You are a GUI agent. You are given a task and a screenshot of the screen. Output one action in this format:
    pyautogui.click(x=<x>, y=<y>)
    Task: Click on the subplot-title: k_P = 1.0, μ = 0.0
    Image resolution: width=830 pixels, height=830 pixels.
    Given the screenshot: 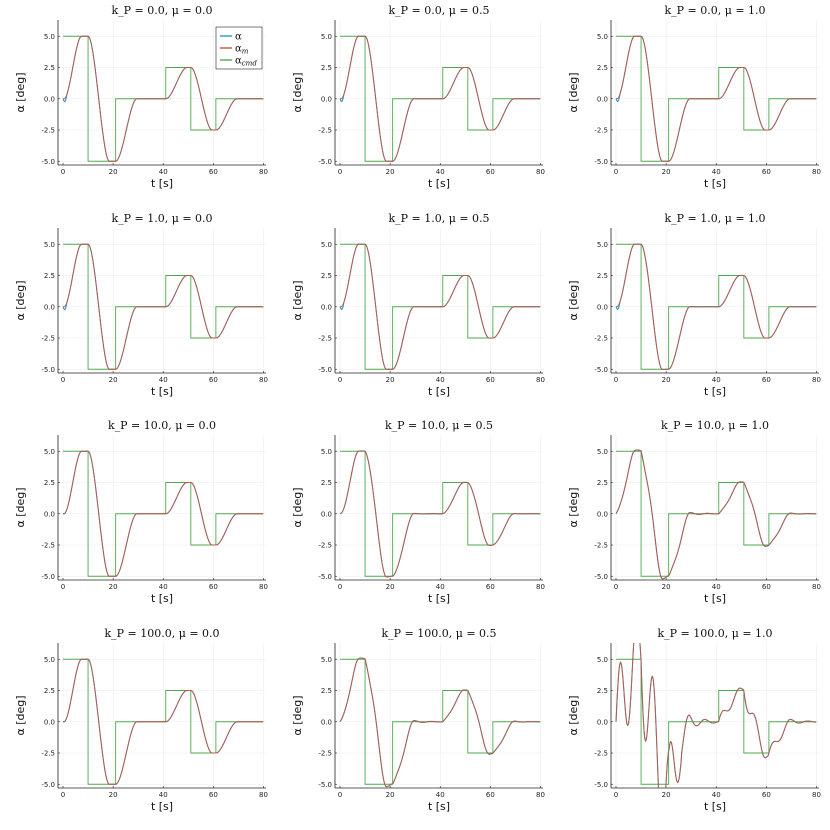 What is the action you would take?
    pyautogui.click(x=161, y=218)
    